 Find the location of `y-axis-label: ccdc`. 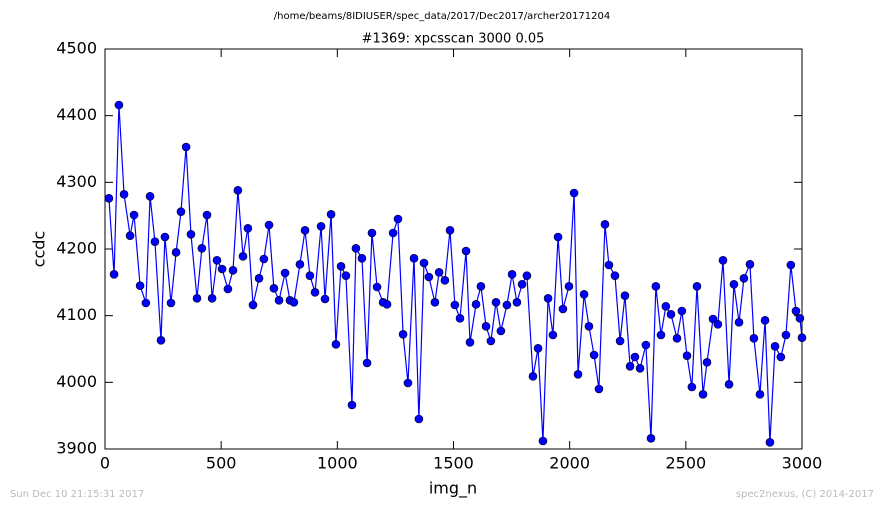

y-axis-label: ccdc is located at coordinates (39, 249).